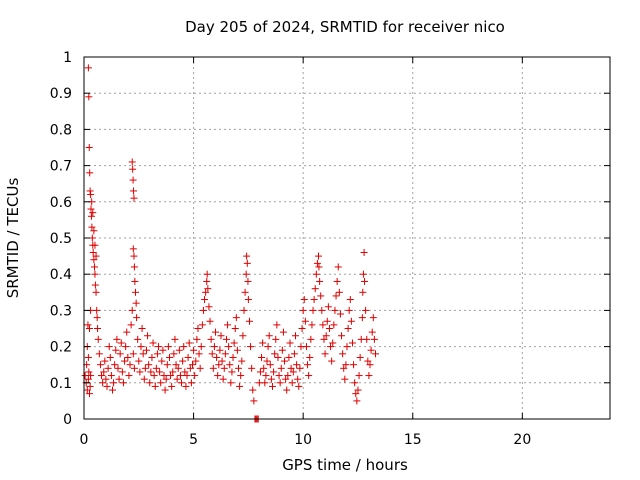  Describe the element at coordinates (61, 311) in the screenshot. I see `y-tick-label: 0.3` at that location.